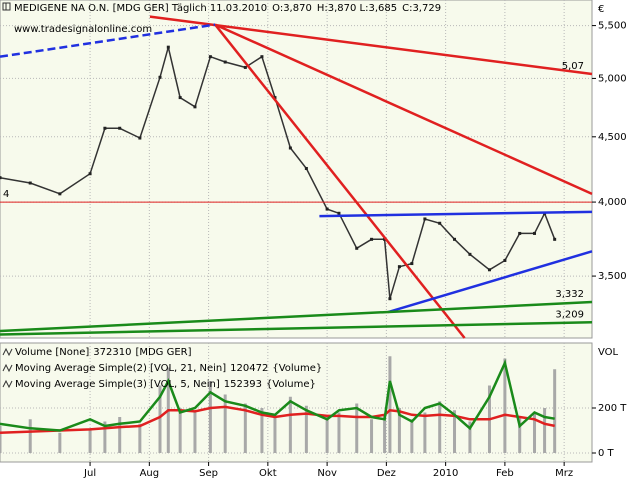 The width and height of the screenshot is (640, 480). I want to click on legend-name: Volume [None], so click(52, 352).